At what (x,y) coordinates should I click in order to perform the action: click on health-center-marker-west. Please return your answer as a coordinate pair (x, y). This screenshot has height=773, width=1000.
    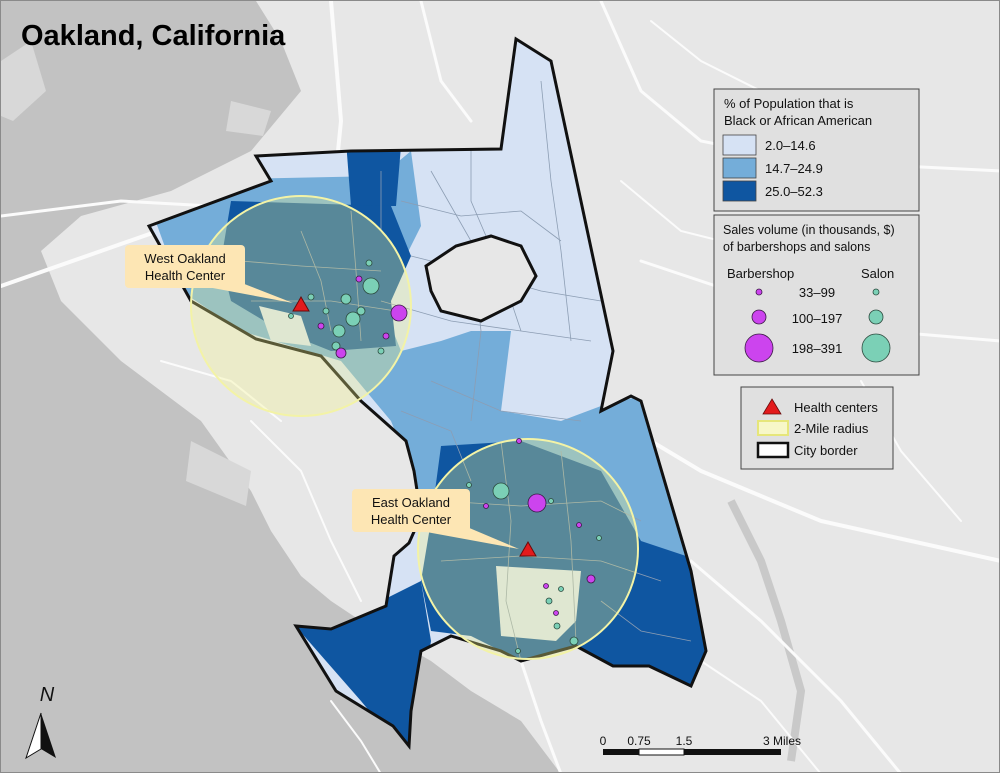
    Looking at the image, I should click on (301, 303).